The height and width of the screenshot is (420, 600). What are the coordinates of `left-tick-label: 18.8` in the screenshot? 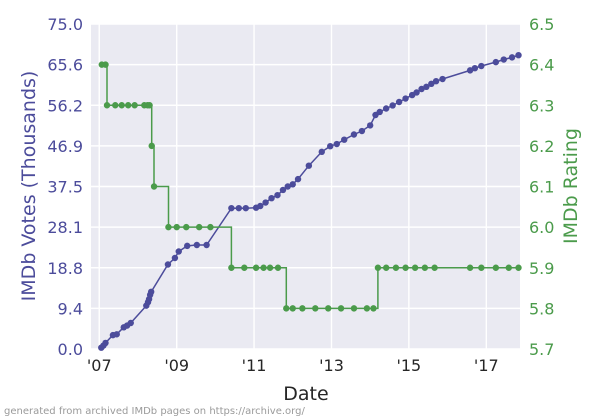 It's located at (65, 268).